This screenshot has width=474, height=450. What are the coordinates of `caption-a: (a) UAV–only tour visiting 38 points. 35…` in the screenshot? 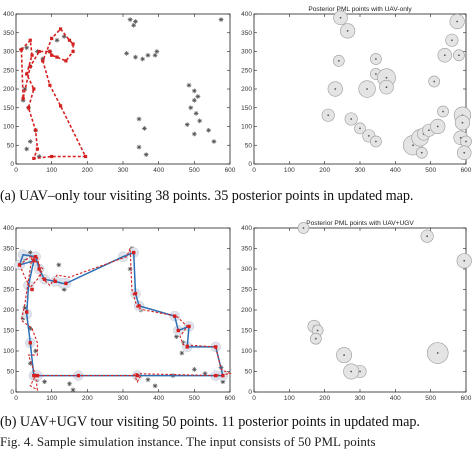 It's located at (207, 196).